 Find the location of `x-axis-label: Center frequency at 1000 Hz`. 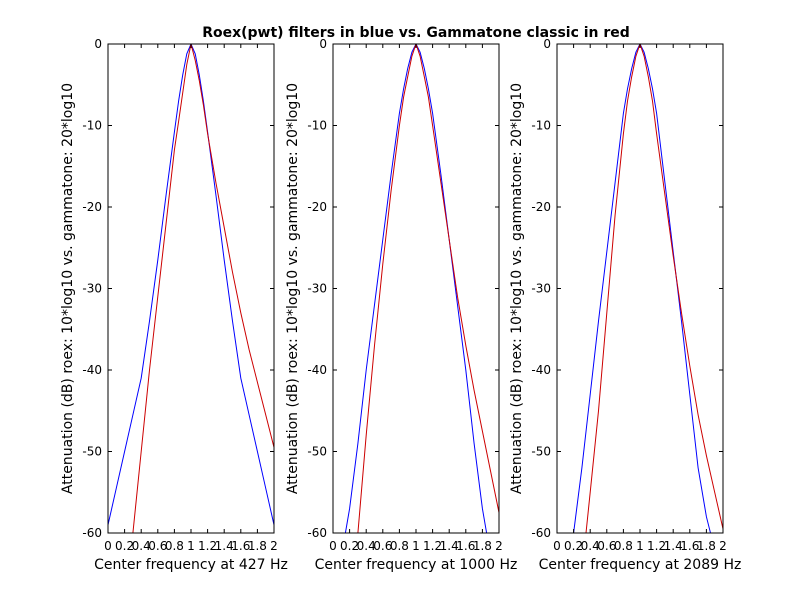

x-axis-label: Center frequency at 1000 Hz is located at coordinates (416, 565).